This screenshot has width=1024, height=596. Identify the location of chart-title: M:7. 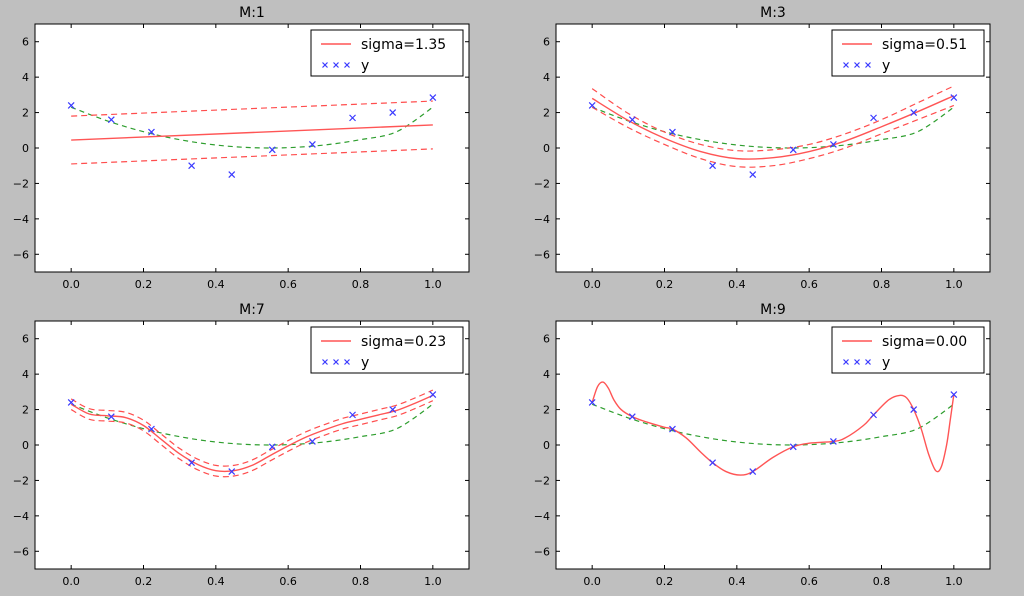
(252, 310).